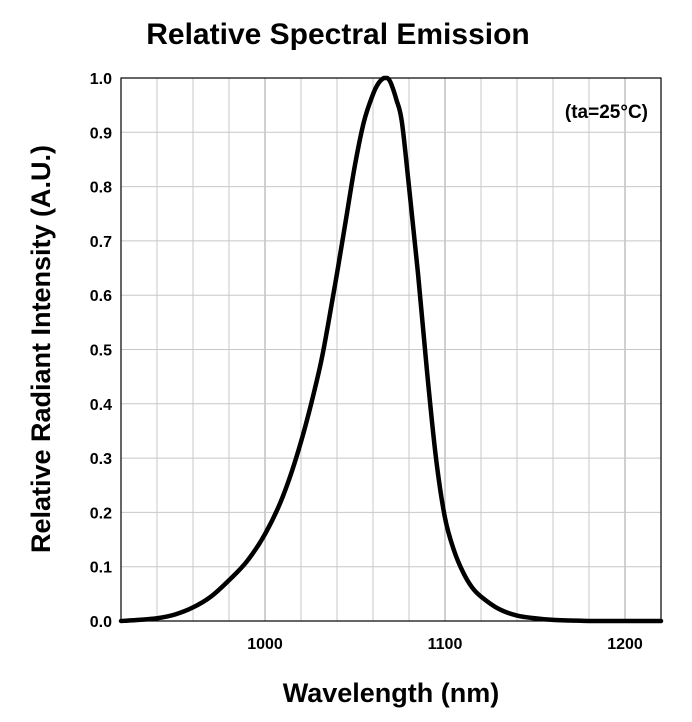 Image resolution: width=692 pixels, height=722 pixels. What do you see at coordinates (338, 34) in the screenshot?
I see `chart-title: Relative Spectral Emission` at bounding box center [338, 34].